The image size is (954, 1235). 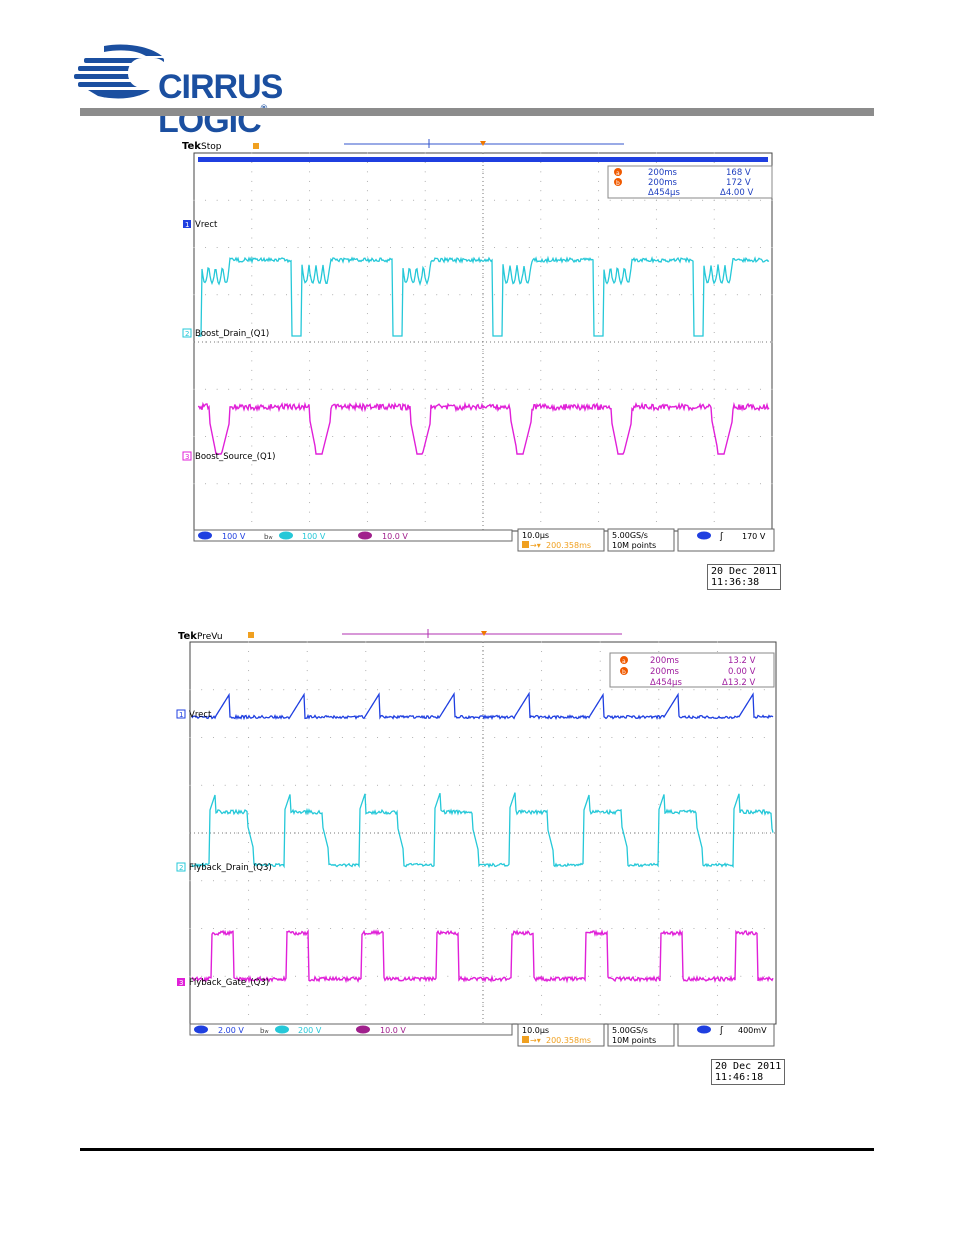 What do you see at coordinates (742, 661) in the screenshot?
I see `cursor-a-value: 13.2 V` at bounding box center [742, 661].